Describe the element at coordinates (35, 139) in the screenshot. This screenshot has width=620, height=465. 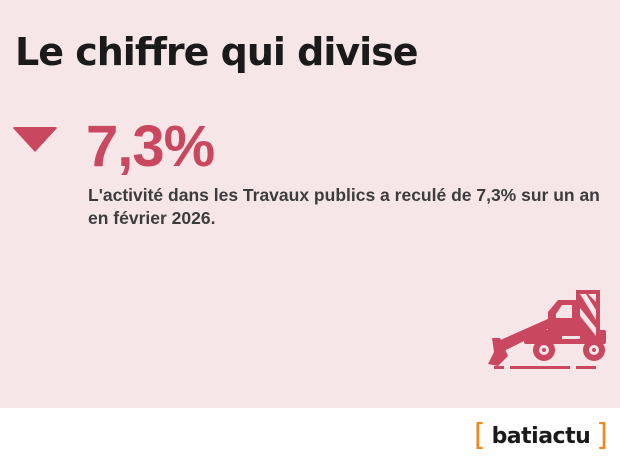
I see `down-triangle-icon` at that location.